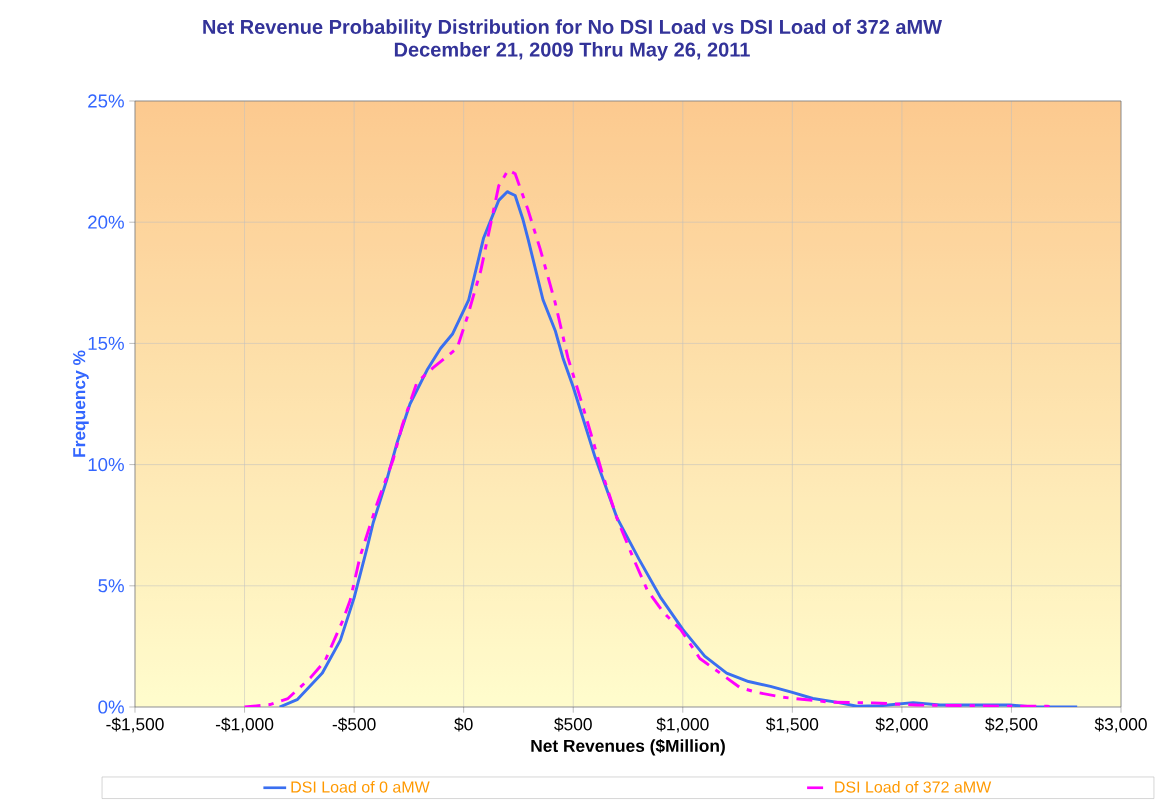 The height and width of the screenshot is (811, 1161). What do you see at coordinates (901, 725) in the screenshot?
I see `x-tick-label: $2,000` at bounding box center [901, 725].